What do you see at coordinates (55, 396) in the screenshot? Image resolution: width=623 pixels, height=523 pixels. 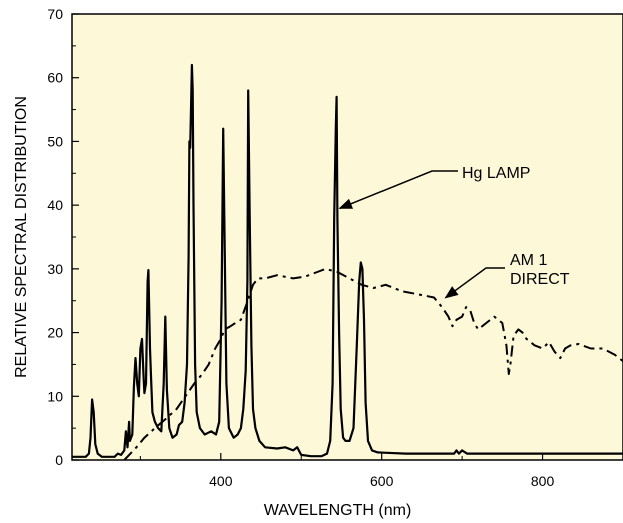 I see `y-tick-label: 10` at bounding box center [55, 396].